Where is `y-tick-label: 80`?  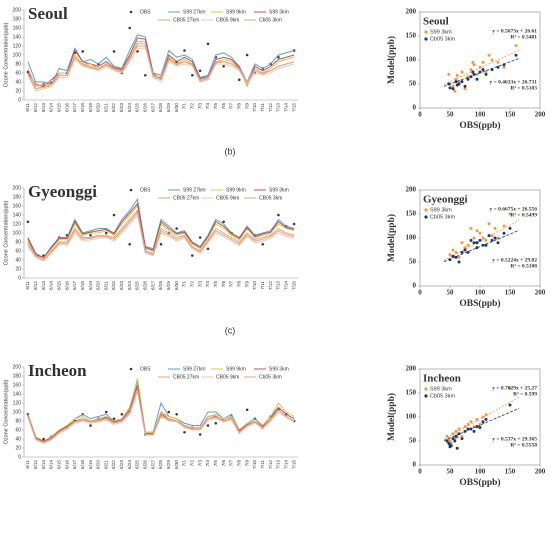
y-tick-label: 80 is located at coordinates (18, 242).